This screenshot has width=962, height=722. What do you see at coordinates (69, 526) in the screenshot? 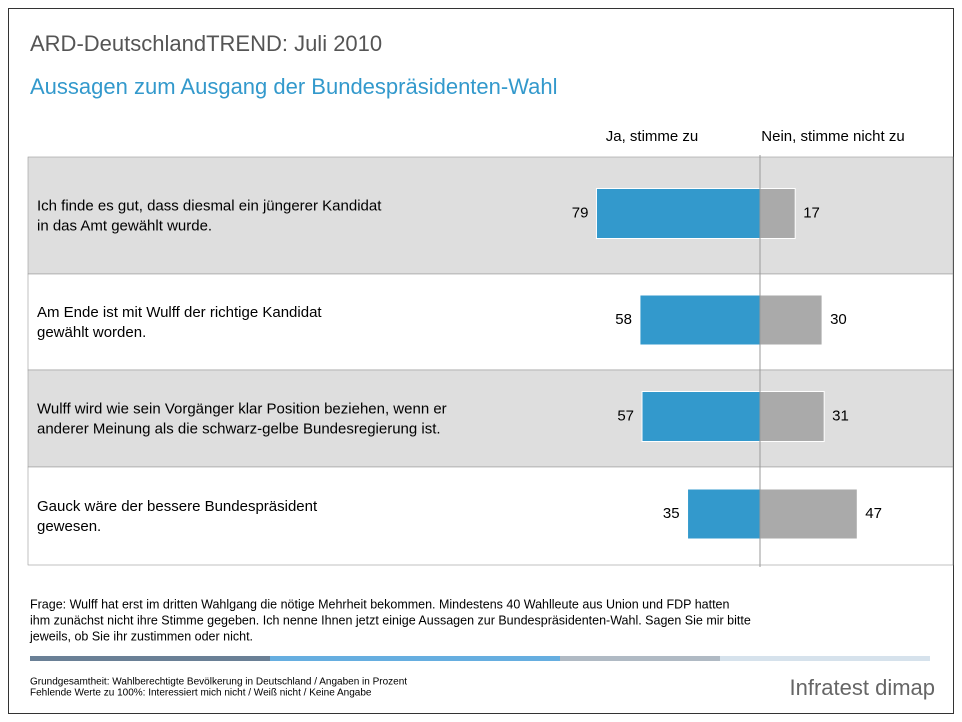
I see `category-label: gewesen.` at bounding box center [69, 526].